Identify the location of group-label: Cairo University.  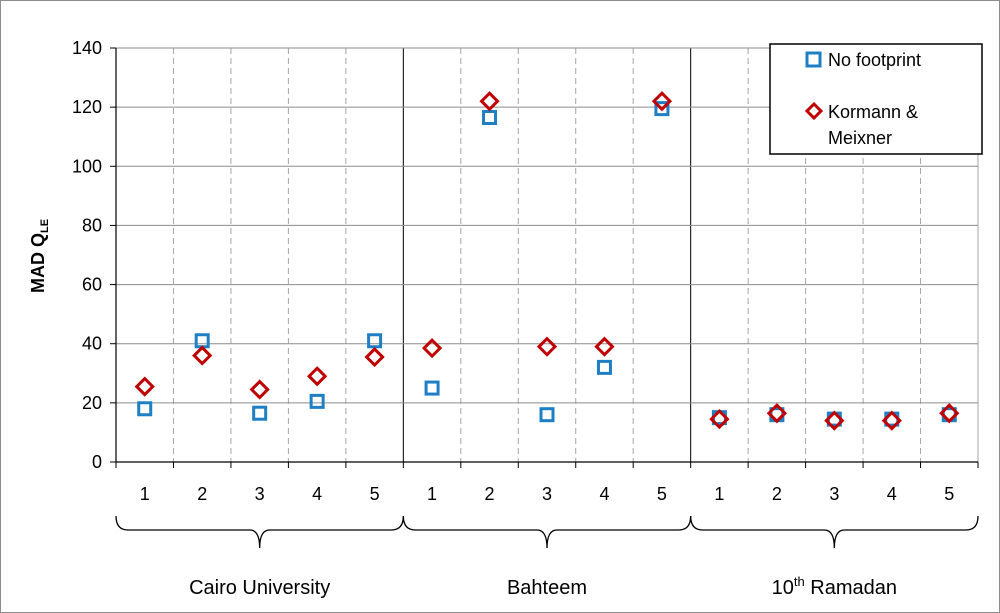
(259, 588).